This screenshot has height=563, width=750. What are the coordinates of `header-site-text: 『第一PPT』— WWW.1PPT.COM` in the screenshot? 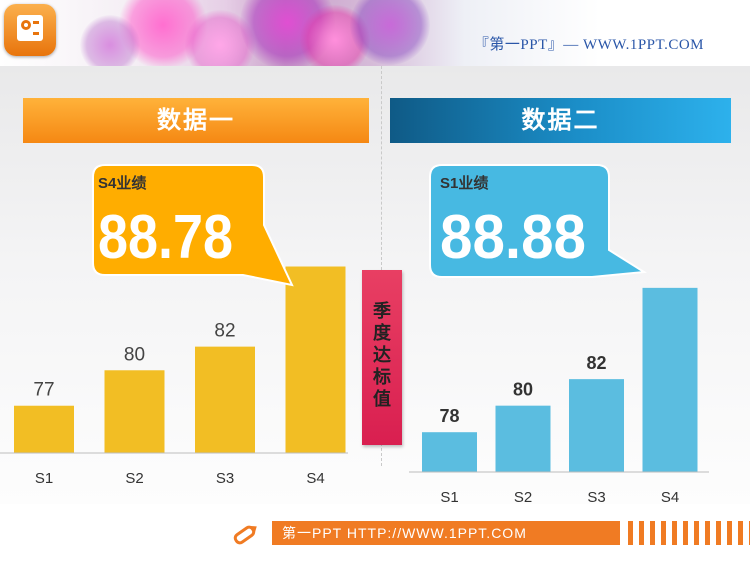 It's located at (588, 45).